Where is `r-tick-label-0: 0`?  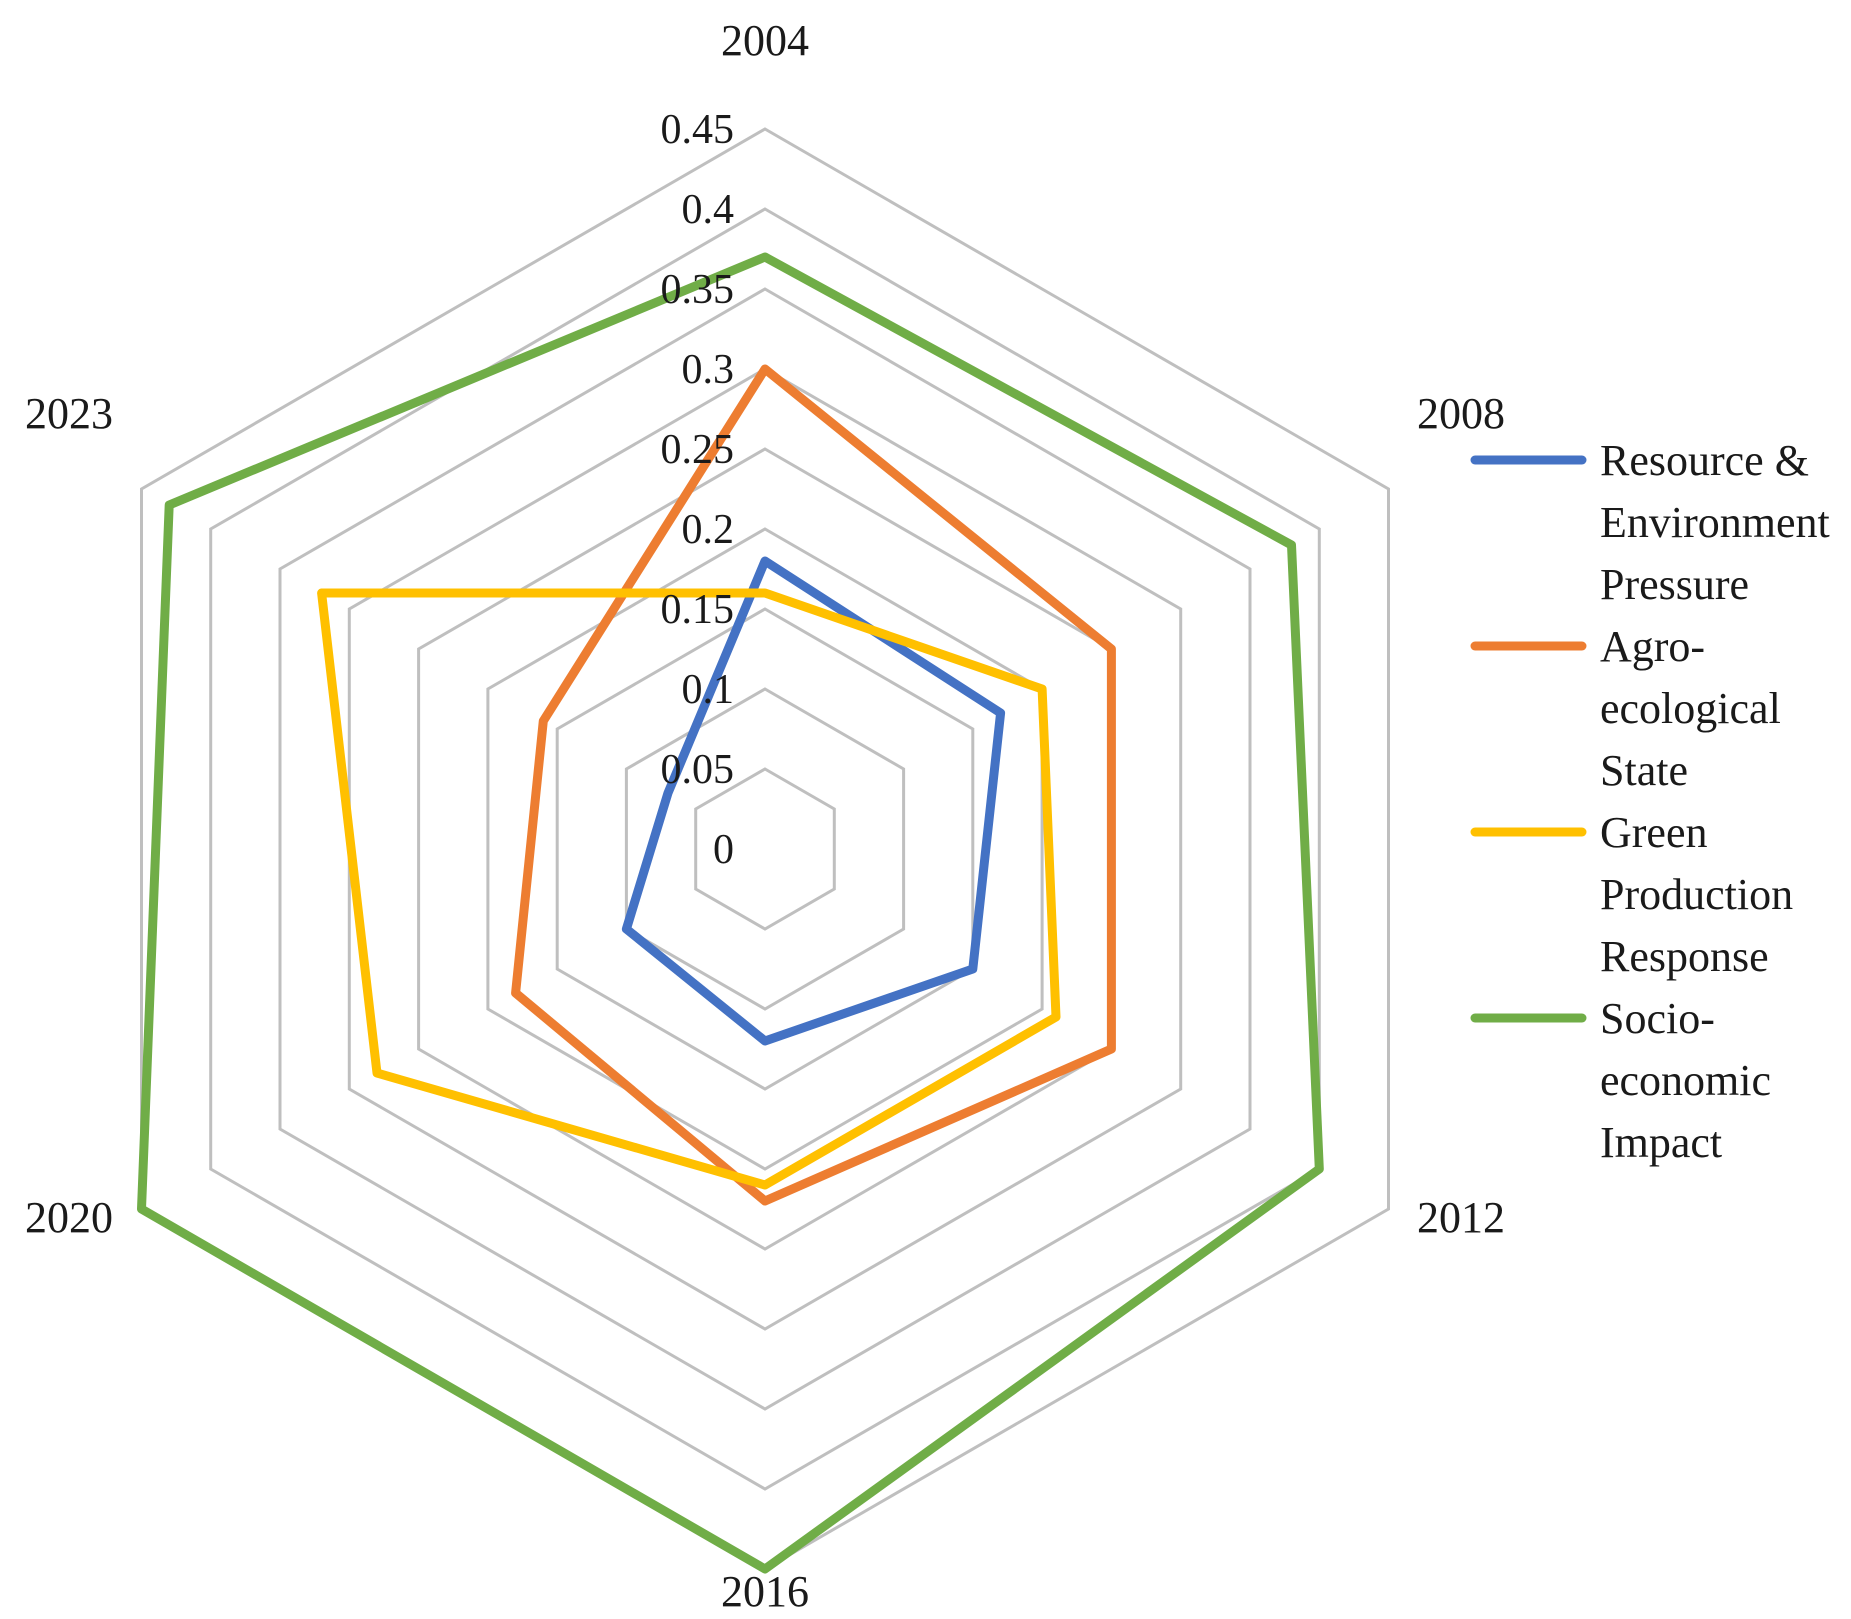 r-tick-label-0: 0 is located at coordinates (723, 850).